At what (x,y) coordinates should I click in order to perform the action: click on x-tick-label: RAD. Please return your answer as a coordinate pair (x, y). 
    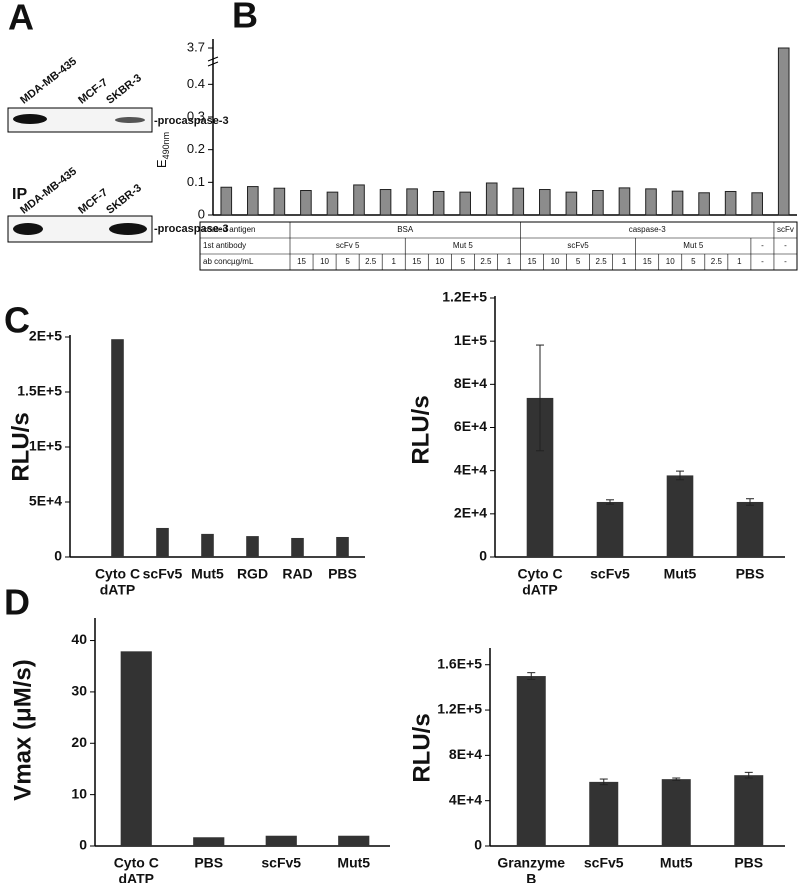
    Looking at the image, I should click on (297, 574).